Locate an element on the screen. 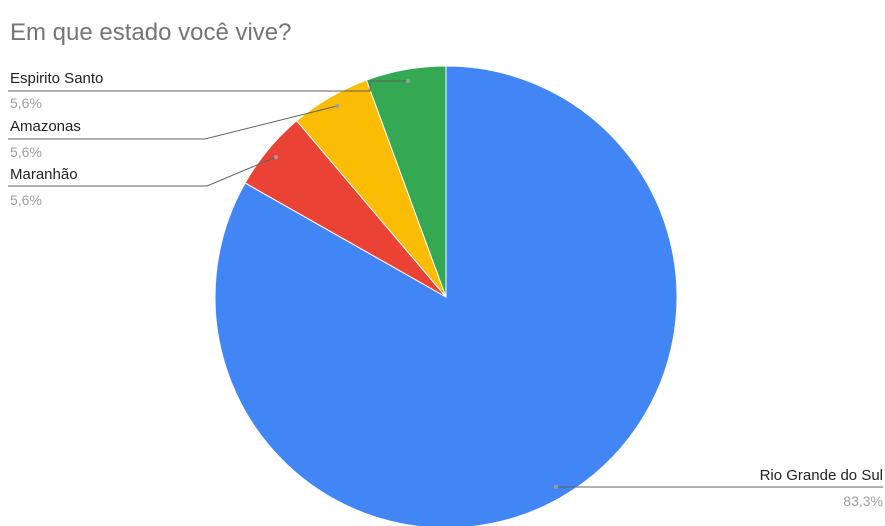  slice-label-amazonas: Amazonas is located at coordinates (45, 126).